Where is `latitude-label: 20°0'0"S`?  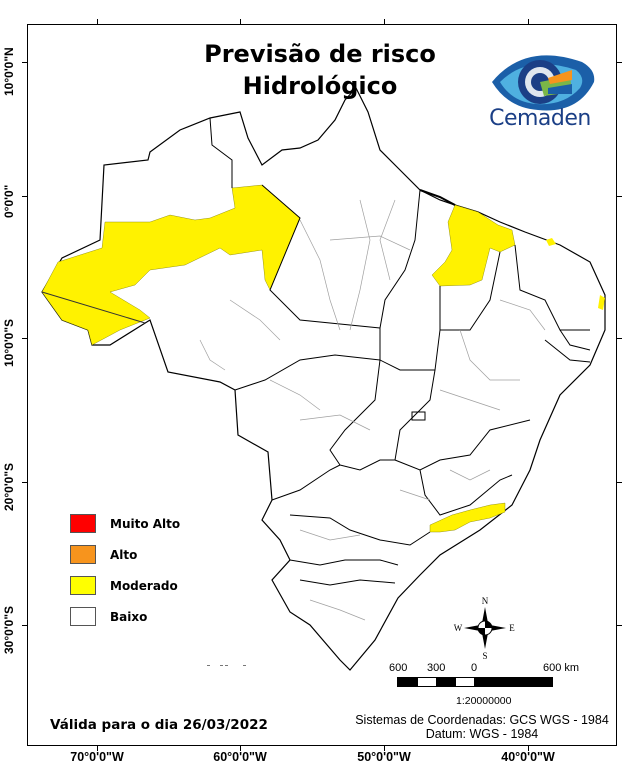 latitude-label: 20°0'0"S is located at coordinates (9, 486).